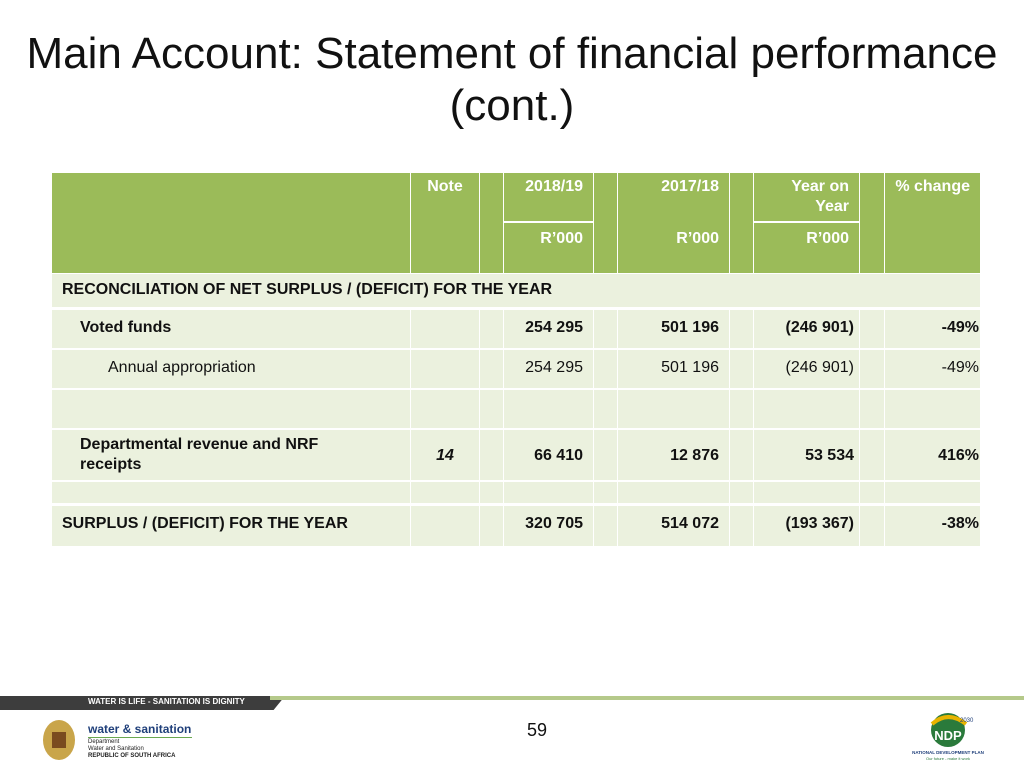 Image resolution: width=1024 pixels, height=768 pixels. What do you see at coordinates (647, 698) in the screenshot?
I see `footer-line` at bounding box center [647, 698].